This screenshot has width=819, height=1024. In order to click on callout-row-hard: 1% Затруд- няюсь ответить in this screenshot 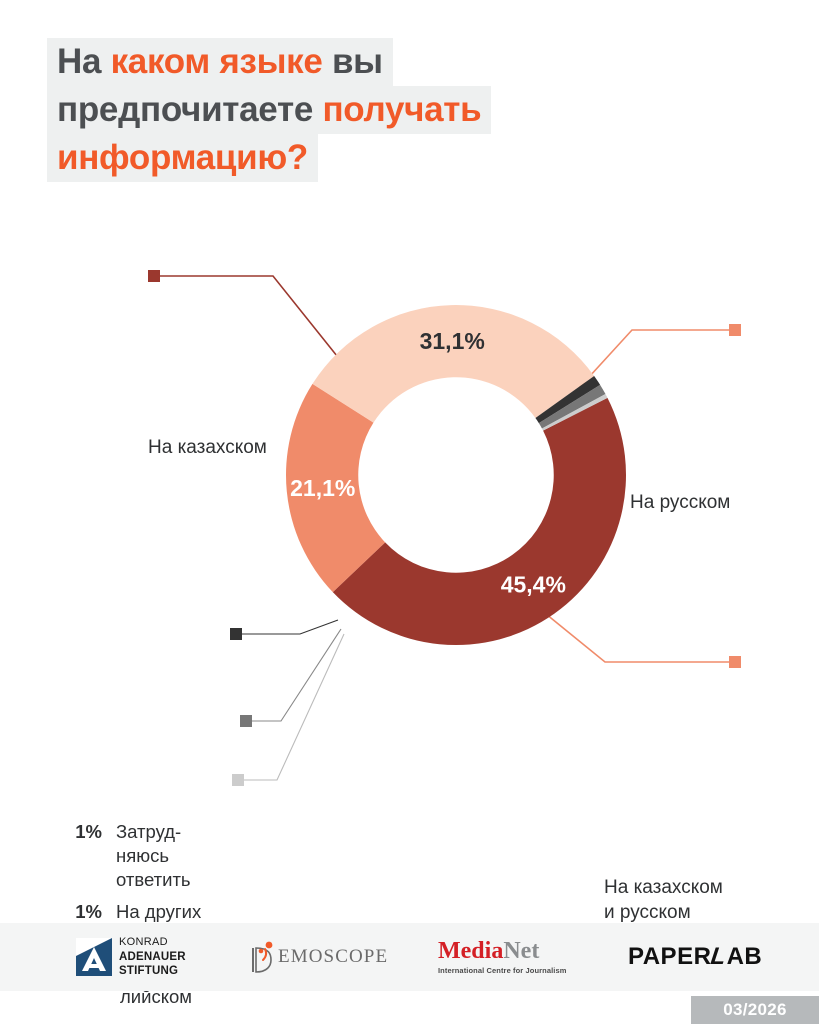, I will do `click(122, 856)`.